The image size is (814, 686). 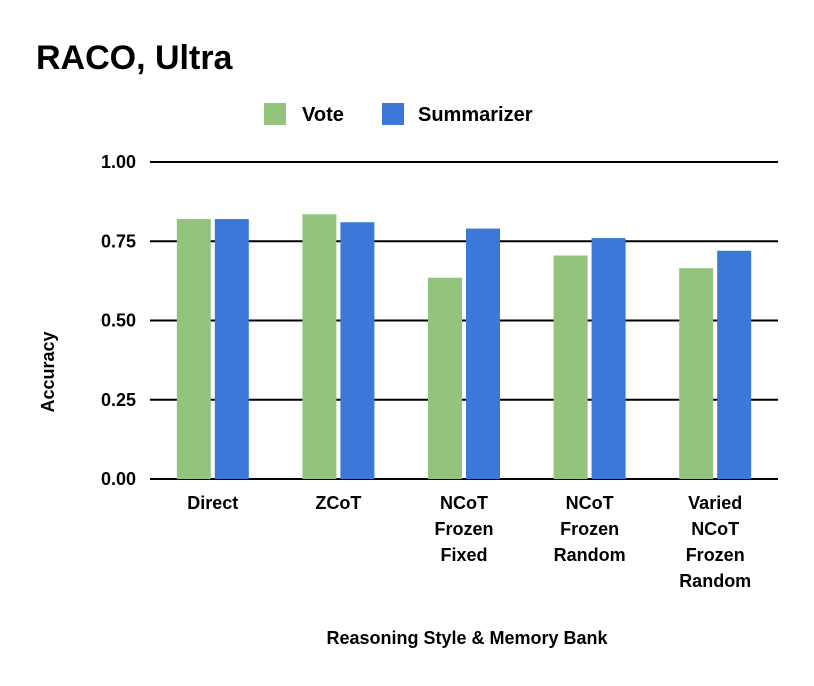 I want to click on legend-swatch-vote, so click(x=275, y=114).